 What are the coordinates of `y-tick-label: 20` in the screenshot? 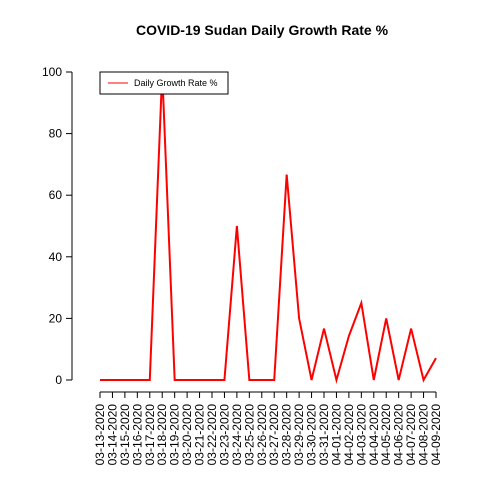 It's located at (56, 318).